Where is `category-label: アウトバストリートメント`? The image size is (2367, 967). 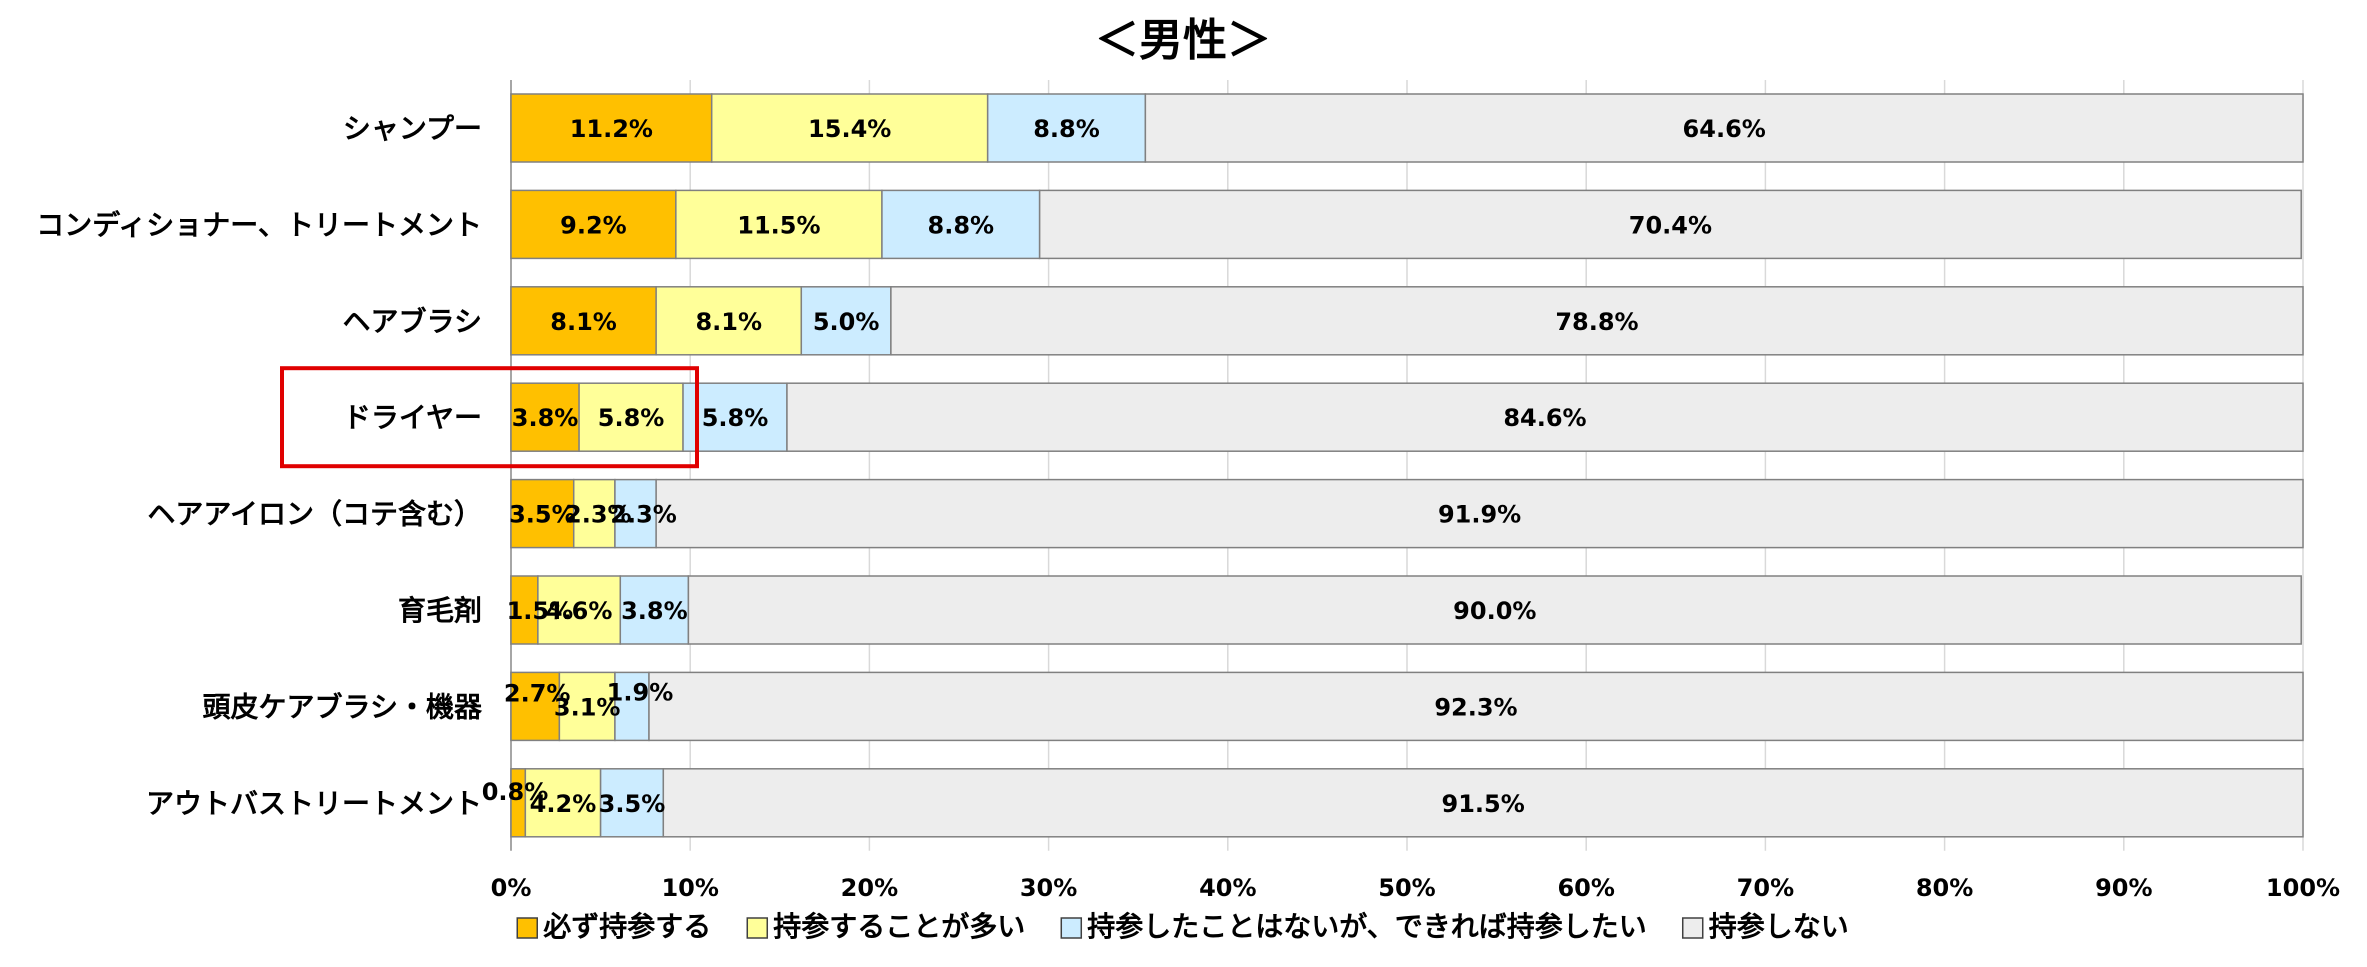 category-label: アウトバストリートメント is located at coordinates (314, 803).